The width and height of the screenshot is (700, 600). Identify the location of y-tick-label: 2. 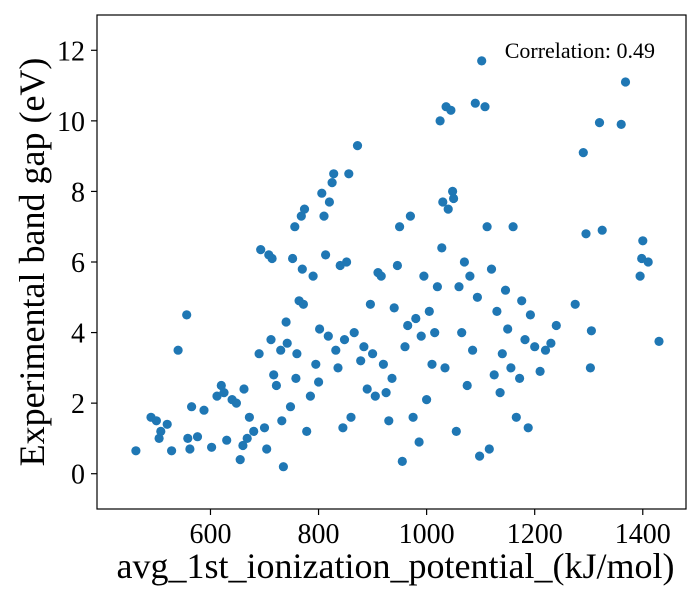
(78, 404).